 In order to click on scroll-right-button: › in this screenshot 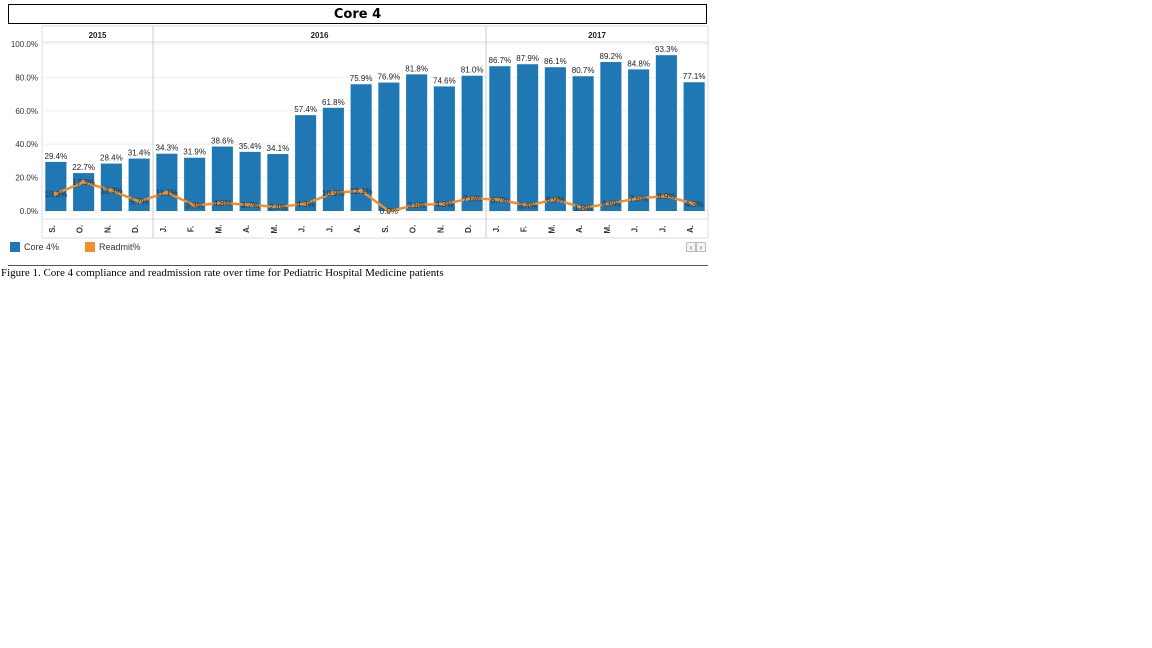, I will do `click(701, 247)`.